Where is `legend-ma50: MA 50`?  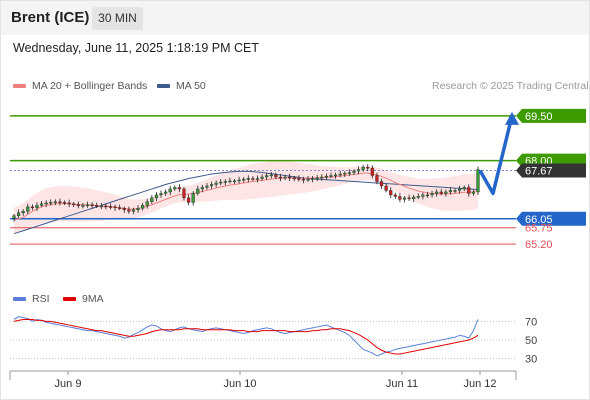 legend-ma50: MA 50 is located at coordinates (181, 86).